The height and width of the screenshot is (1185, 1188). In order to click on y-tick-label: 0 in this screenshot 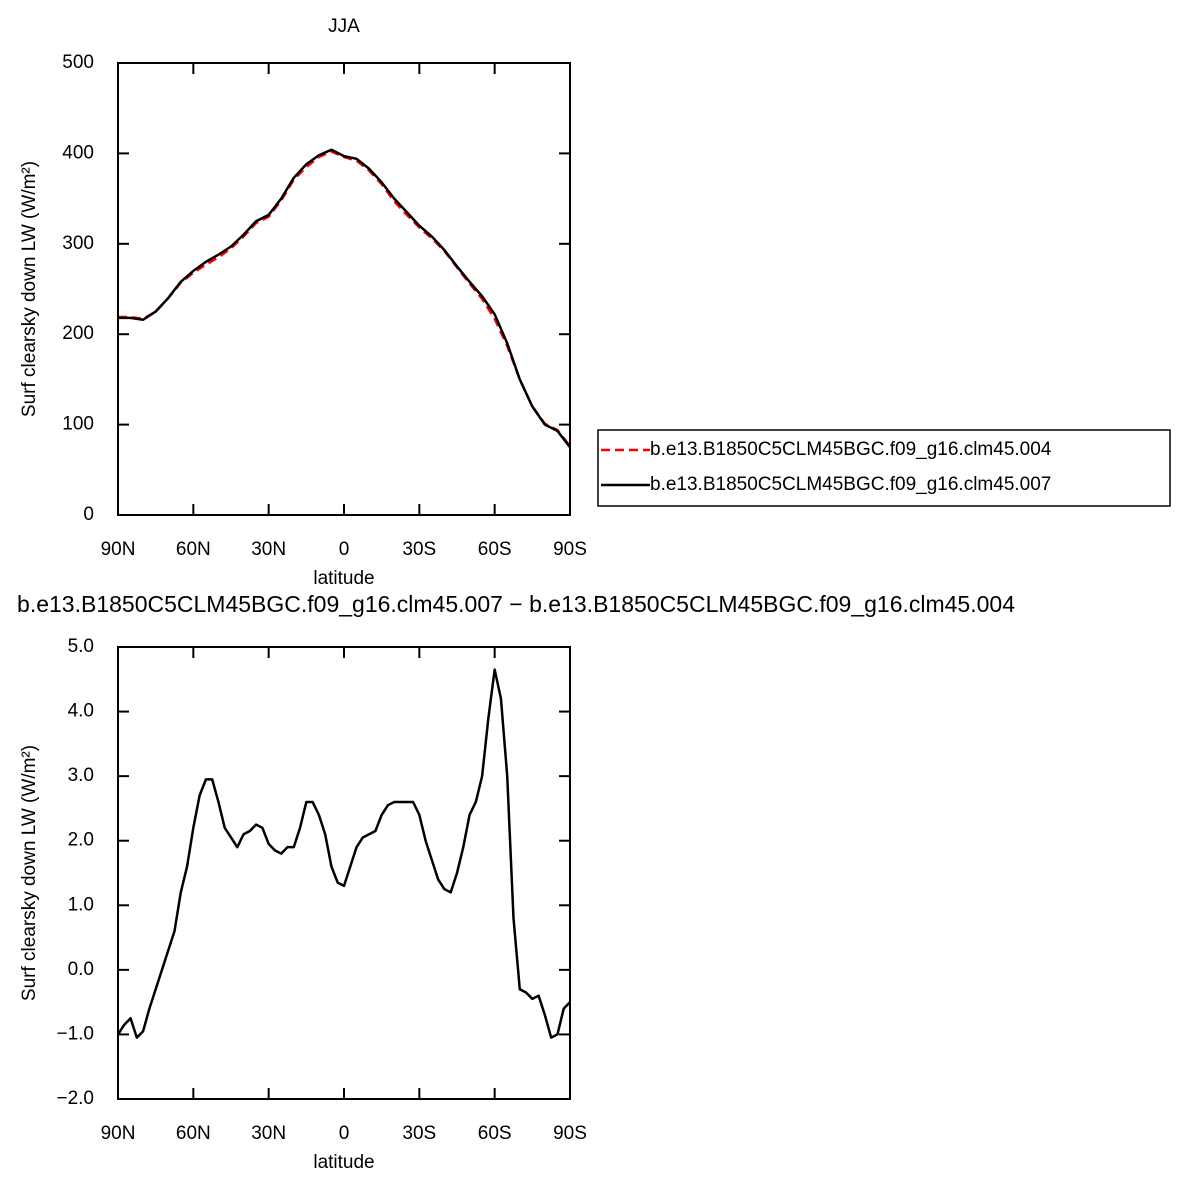, I will do `click(88, 514)`.